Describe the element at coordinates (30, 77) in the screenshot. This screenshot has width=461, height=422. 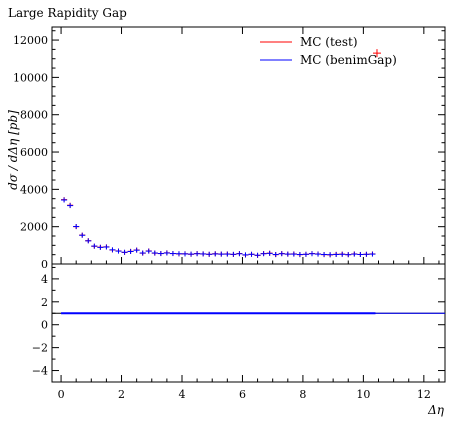
I see `main-y-tick-label: 10000` at that location.